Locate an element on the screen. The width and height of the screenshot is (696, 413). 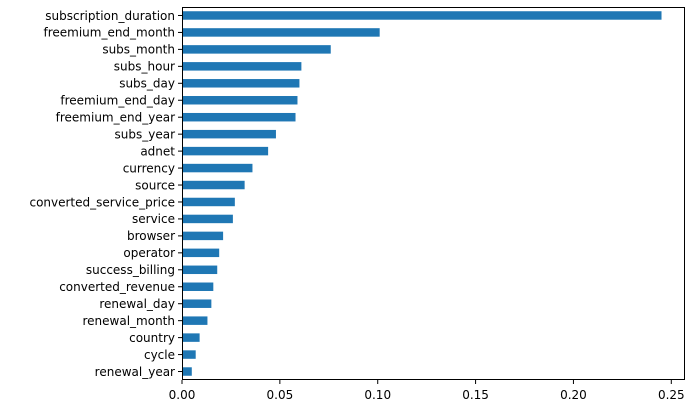
y-tick-label: freemium_end_year is located at coordinates (115, 118).